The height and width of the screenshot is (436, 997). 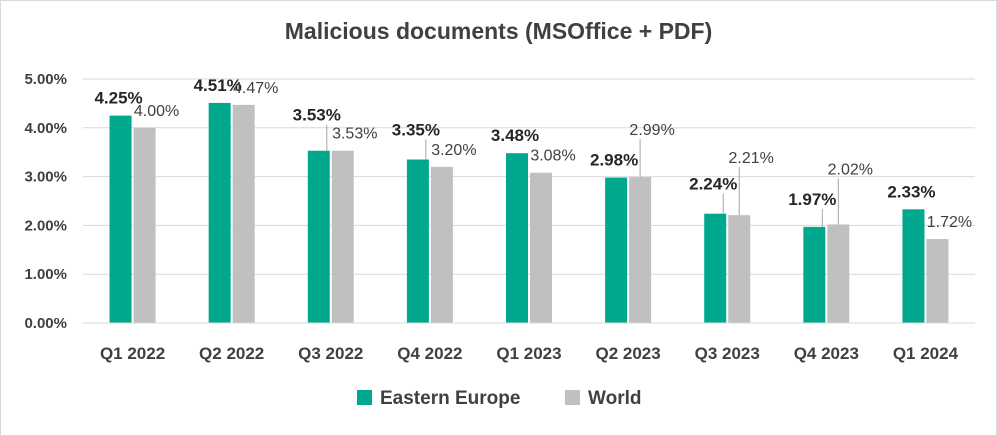 What do you see at coordinates (614, 160) in the screenshot?
I see `data-label-eastern-europe: 2.98%` at bounding box center [614, 160].